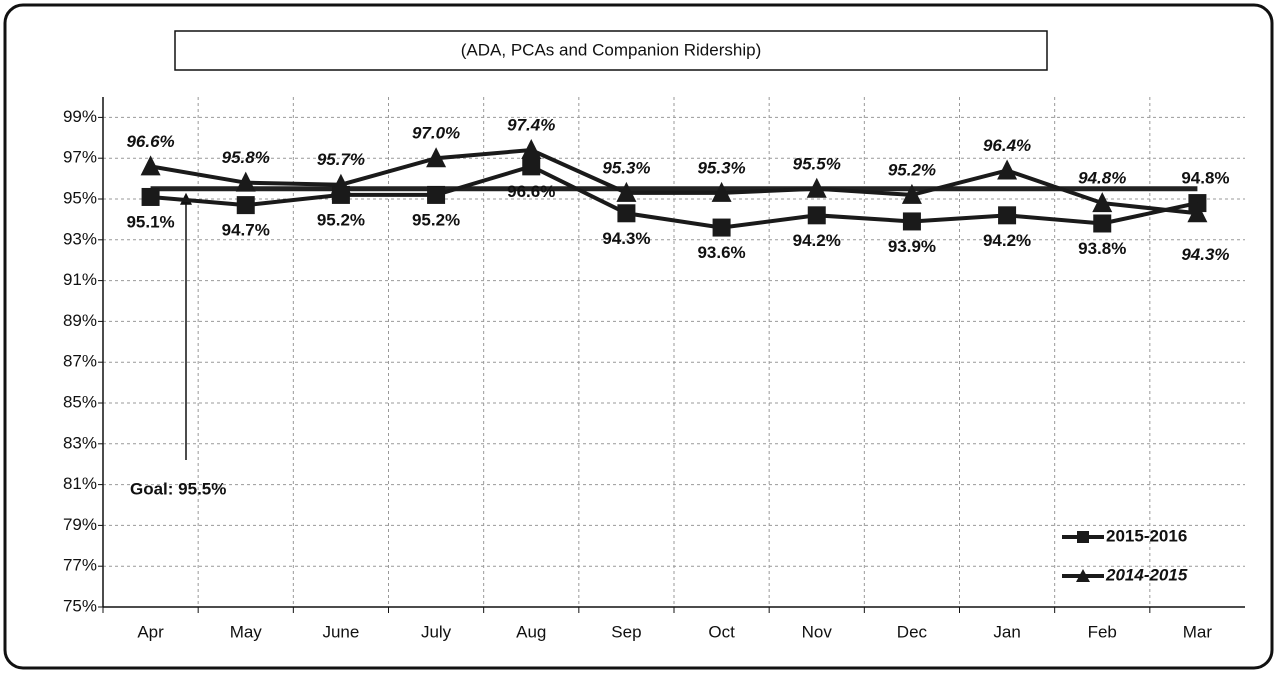  What do you see at coordinates (912, 631) in the screenshot?
I see `x-tick-label: Dec` at bounding box center [912, 631].